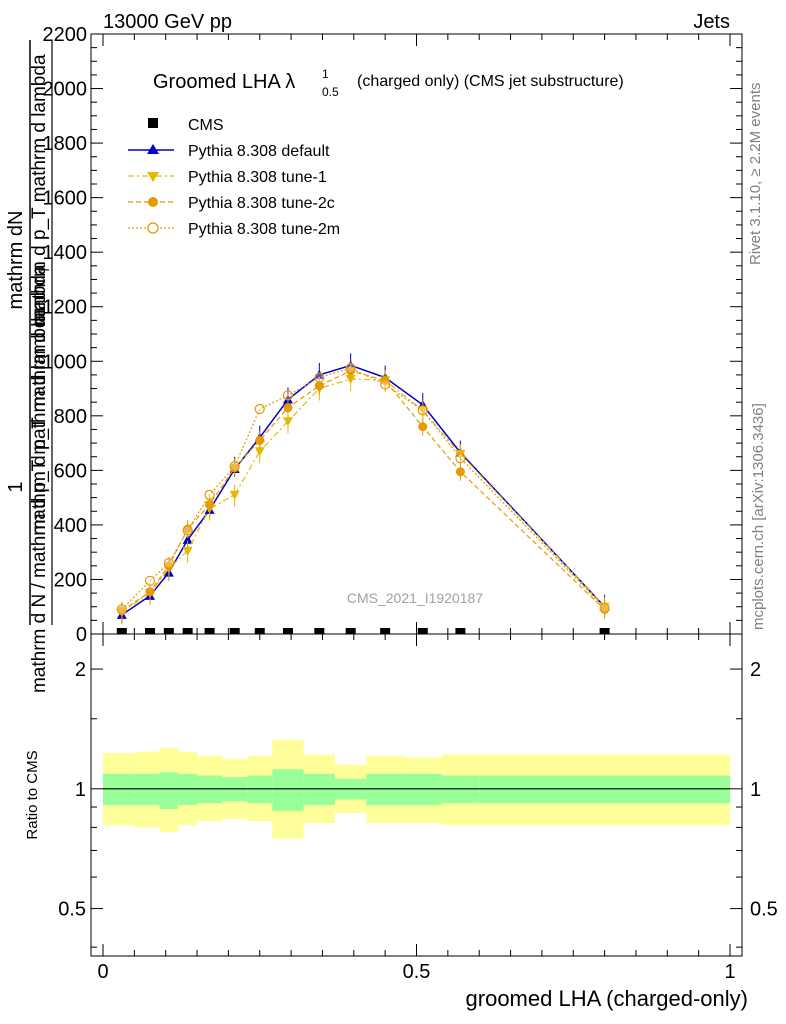 The width and height of the screenshot is (786, 1024). I want to click on ylabel-one: 1, so click(16, 486).